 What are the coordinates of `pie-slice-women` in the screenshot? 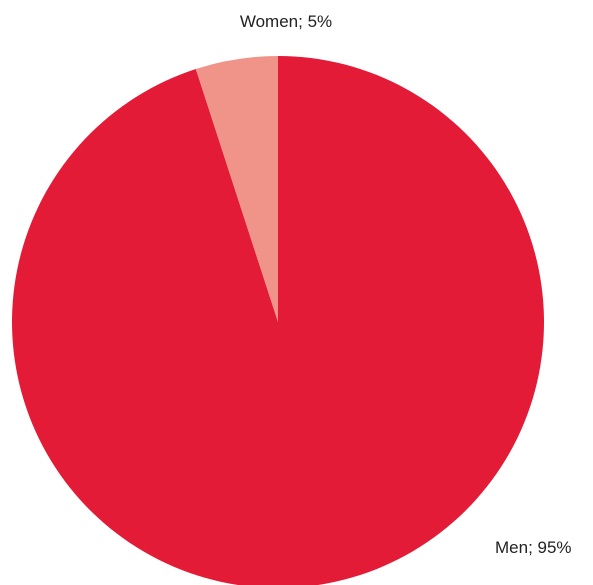 It's located at (236, 189).